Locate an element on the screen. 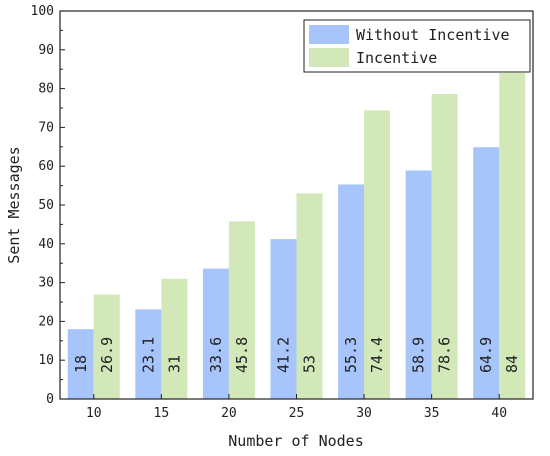 The height and width of the screenshot is (456, 550). y-tick-label: 60 is located at coordinates (46, 166).